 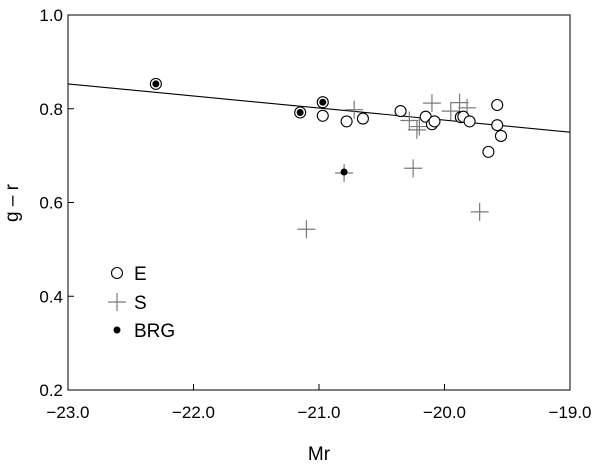 What do you see at coordinates (444, 412) in the screenshot?
I see `x-tick-label: −20.0` at bounding box center [444, 412].